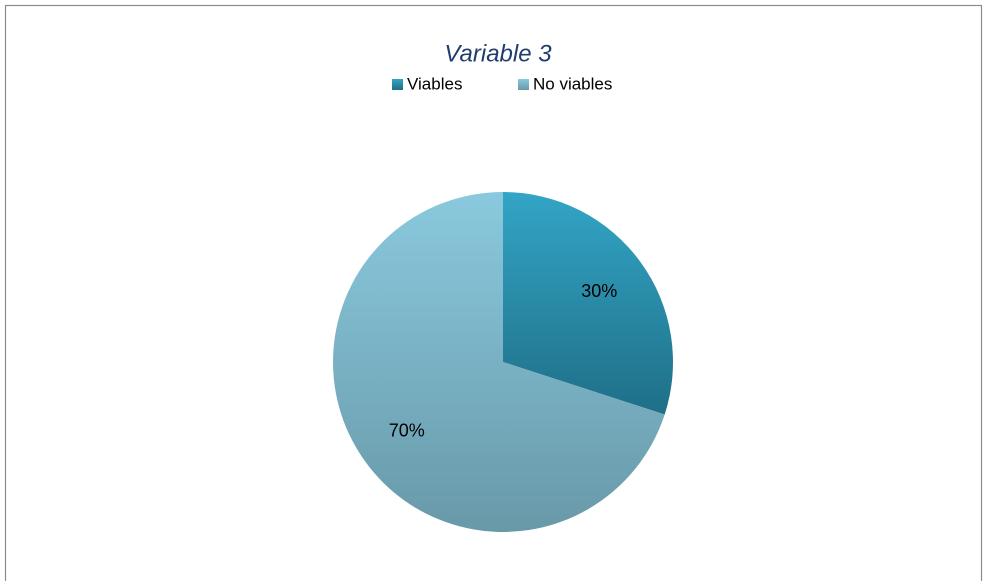 The width and height of the screenshot is (987, 581). Describe the element at coordinates (588, 303) in the screenshot. I see `pie-slice` at that location.